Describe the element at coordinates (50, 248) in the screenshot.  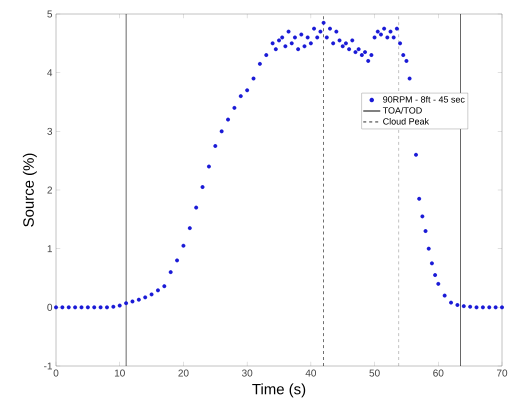
I see `y-tick-label: 1` at that location.